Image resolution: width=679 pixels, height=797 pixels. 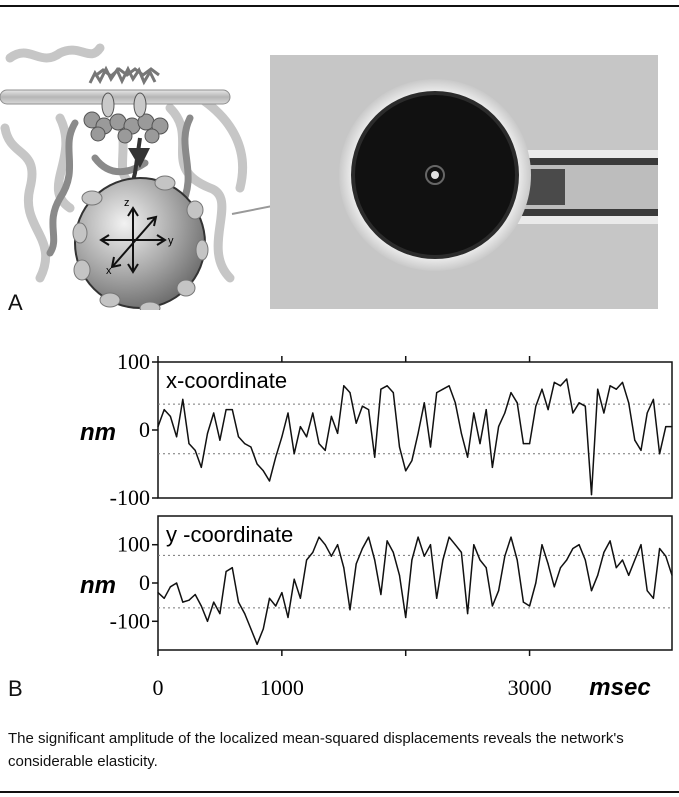 I want to click on panel-b-label: B, so click(x=15, y=688).